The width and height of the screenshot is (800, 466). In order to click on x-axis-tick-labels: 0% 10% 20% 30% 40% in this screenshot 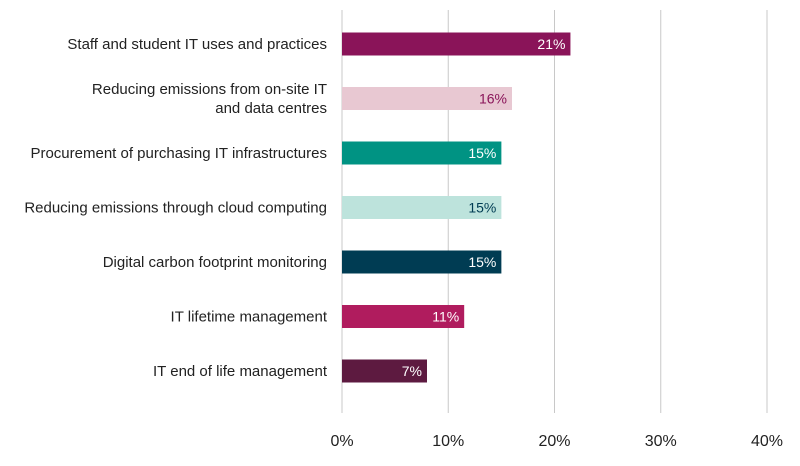, I will do `click(556, 441)`.